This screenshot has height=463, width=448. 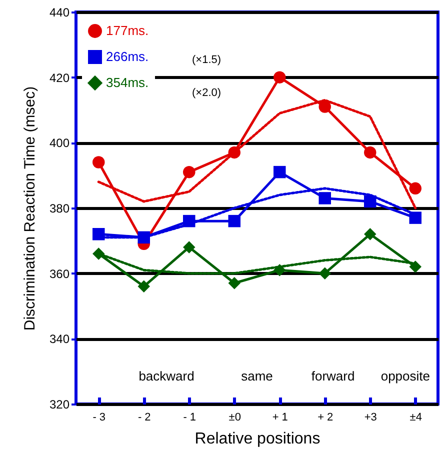 I want to click on x-tick-label: ±0, so click(x=234, y=418).